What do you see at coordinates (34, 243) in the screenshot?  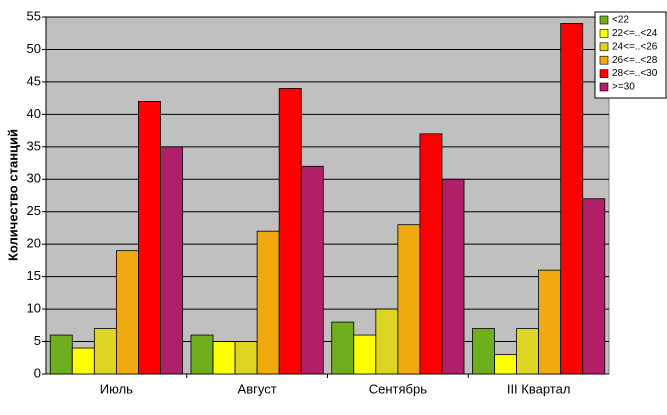 I see `y-tick-label: 20` at bounding box center [34, 243].